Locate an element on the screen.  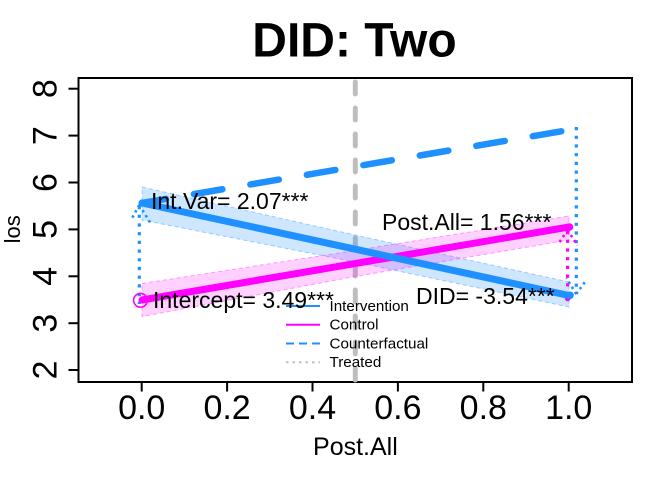
svg-text: Control is located at coordinates (354, 325).